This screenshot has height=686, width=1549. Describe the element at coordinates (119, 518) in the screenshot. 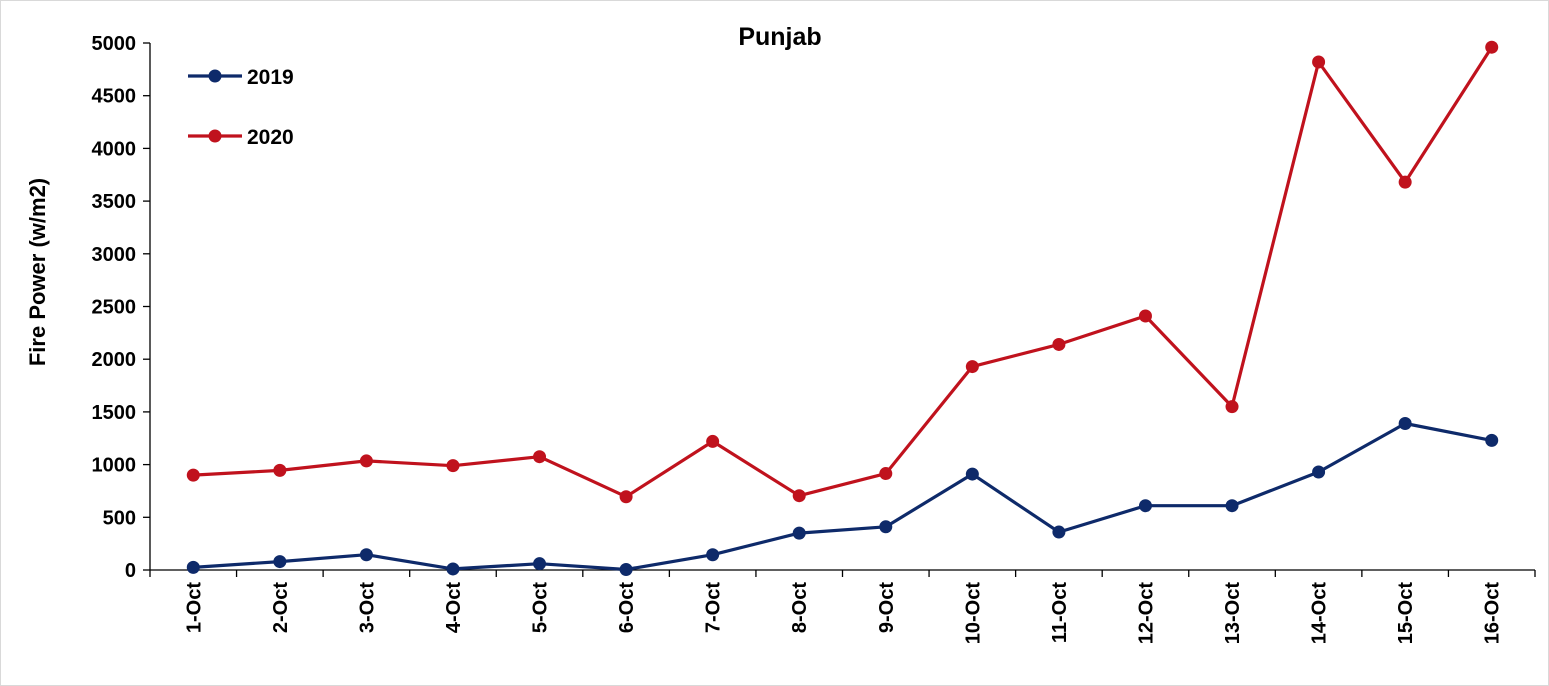

I see `y-tick-label: 500` at that location.